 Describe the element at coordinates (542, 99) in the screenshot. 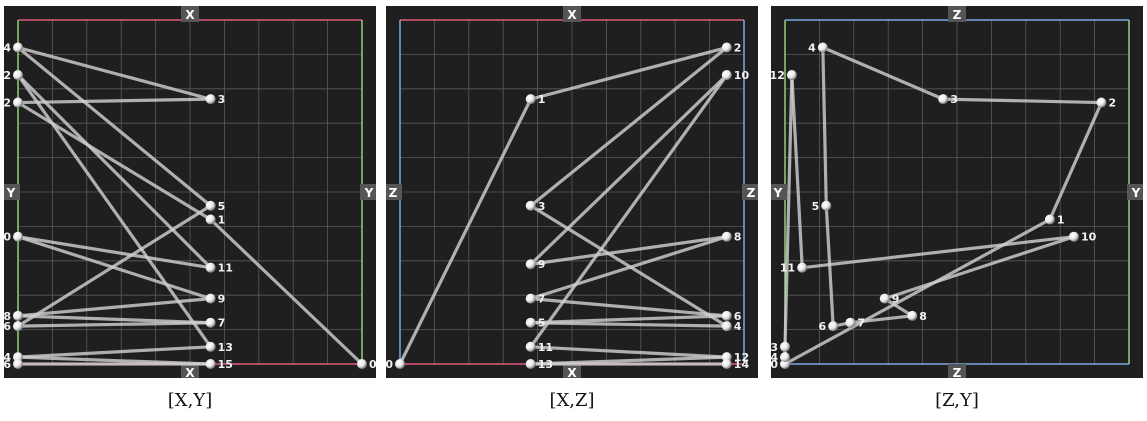

I see `node-label-1: 1` at that location.